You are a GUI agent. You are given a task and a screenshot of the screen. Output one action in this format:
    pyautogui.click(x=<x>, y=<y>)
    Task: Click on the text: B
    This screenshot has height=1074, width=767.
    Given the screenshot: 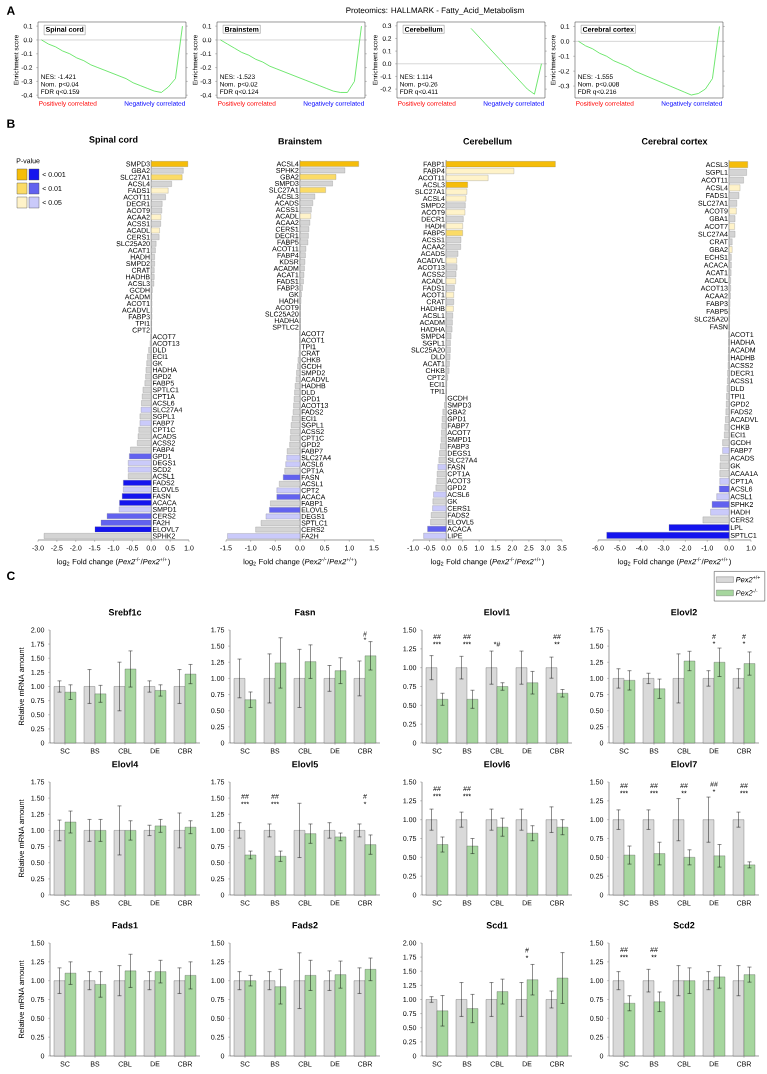 What is the action you would take?
    pyautogui.click(x=11, y=123)
    